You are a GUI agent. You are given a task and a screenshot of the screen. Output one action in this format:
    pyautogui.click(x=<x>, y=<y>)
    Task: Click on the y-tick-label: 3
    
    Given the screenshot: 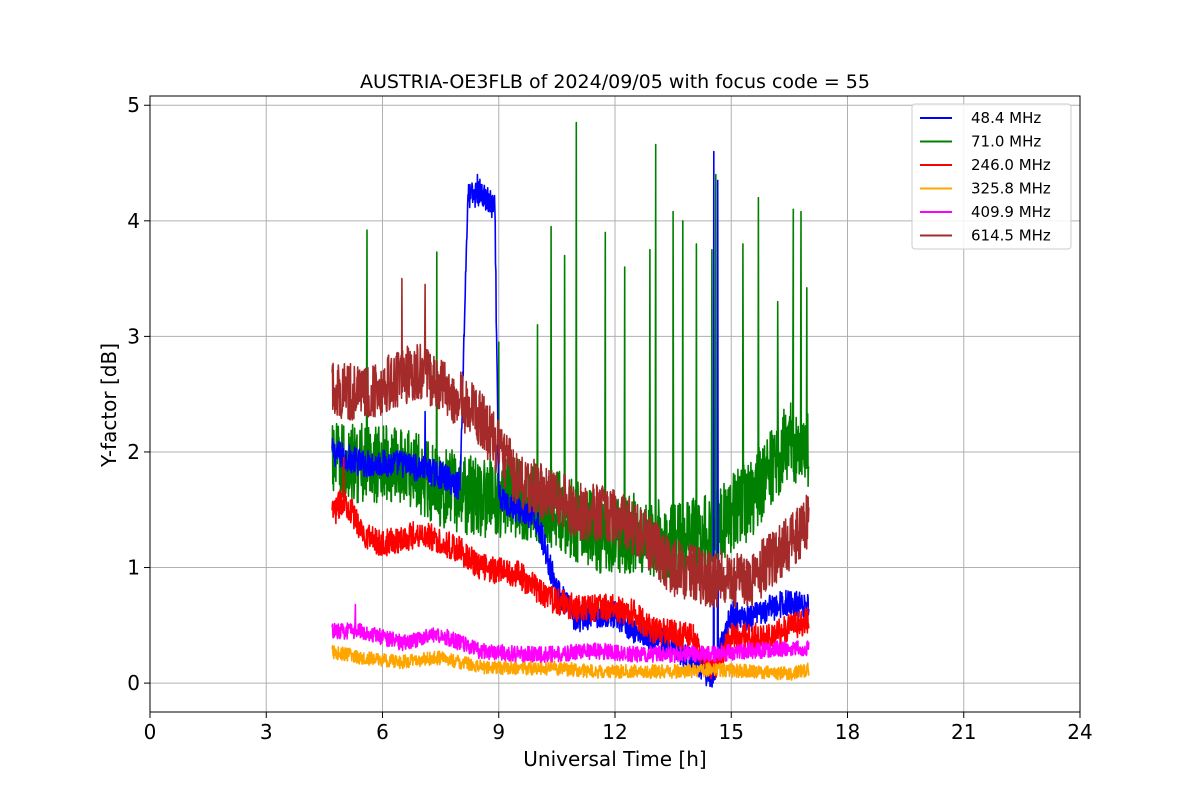 What is the action you would take?
    pyautogui.click(x=133, y=336)
    